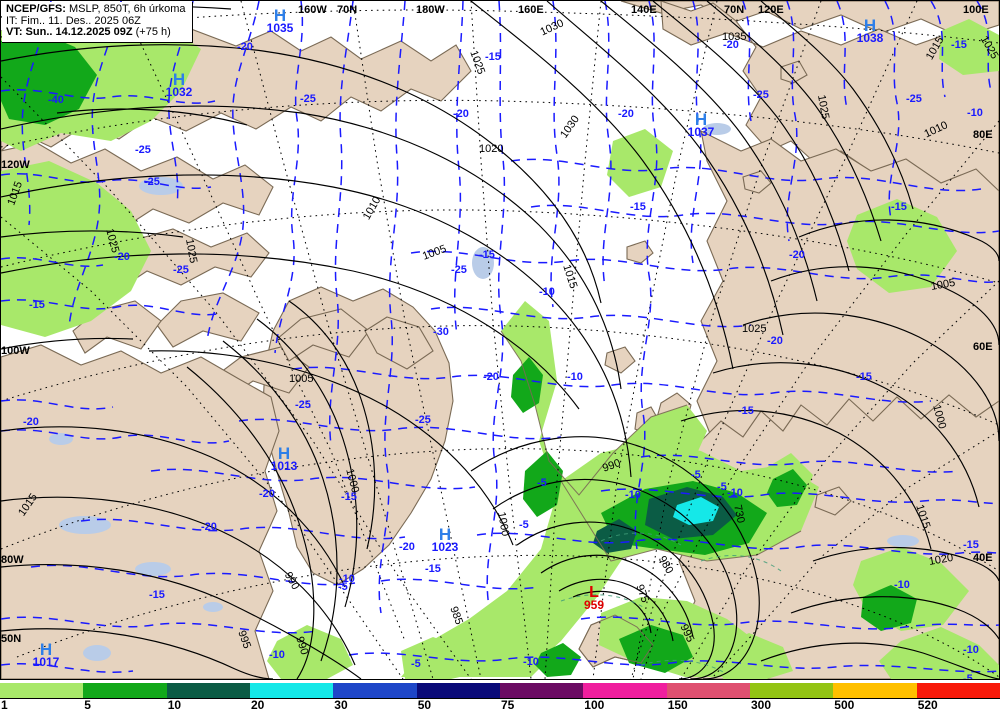  Describe the element at coordinates (4, 705) in the screenshot. I see `colorbar-tick-1: 1` at that location.